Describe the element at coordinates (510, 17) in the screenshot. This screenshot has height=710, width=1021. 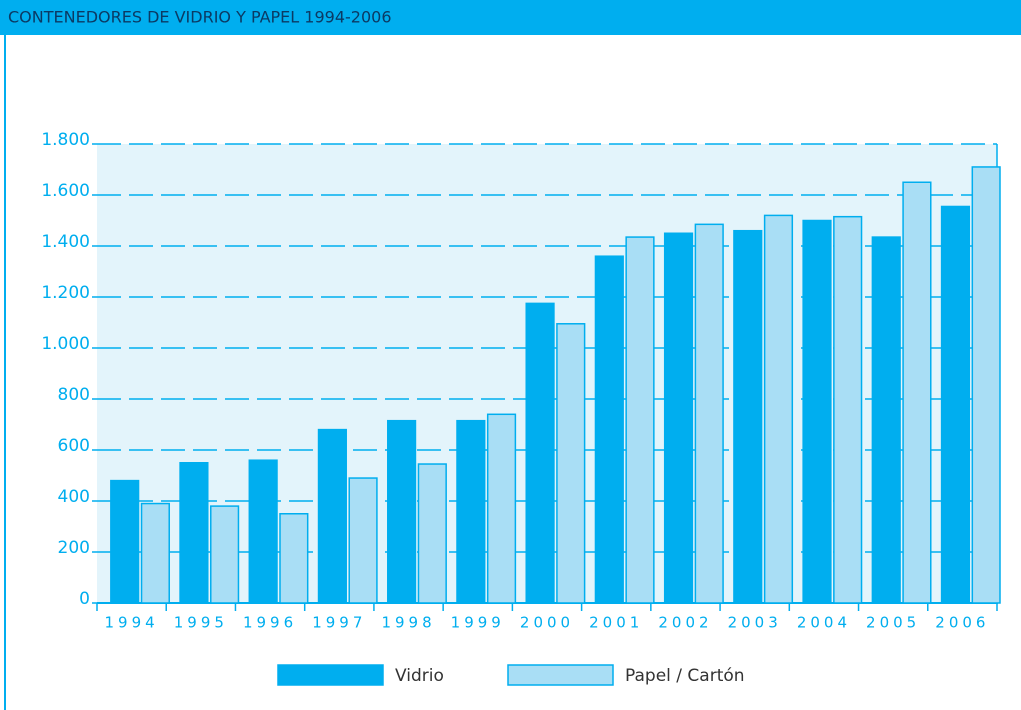
I see `header-bar` at that location.